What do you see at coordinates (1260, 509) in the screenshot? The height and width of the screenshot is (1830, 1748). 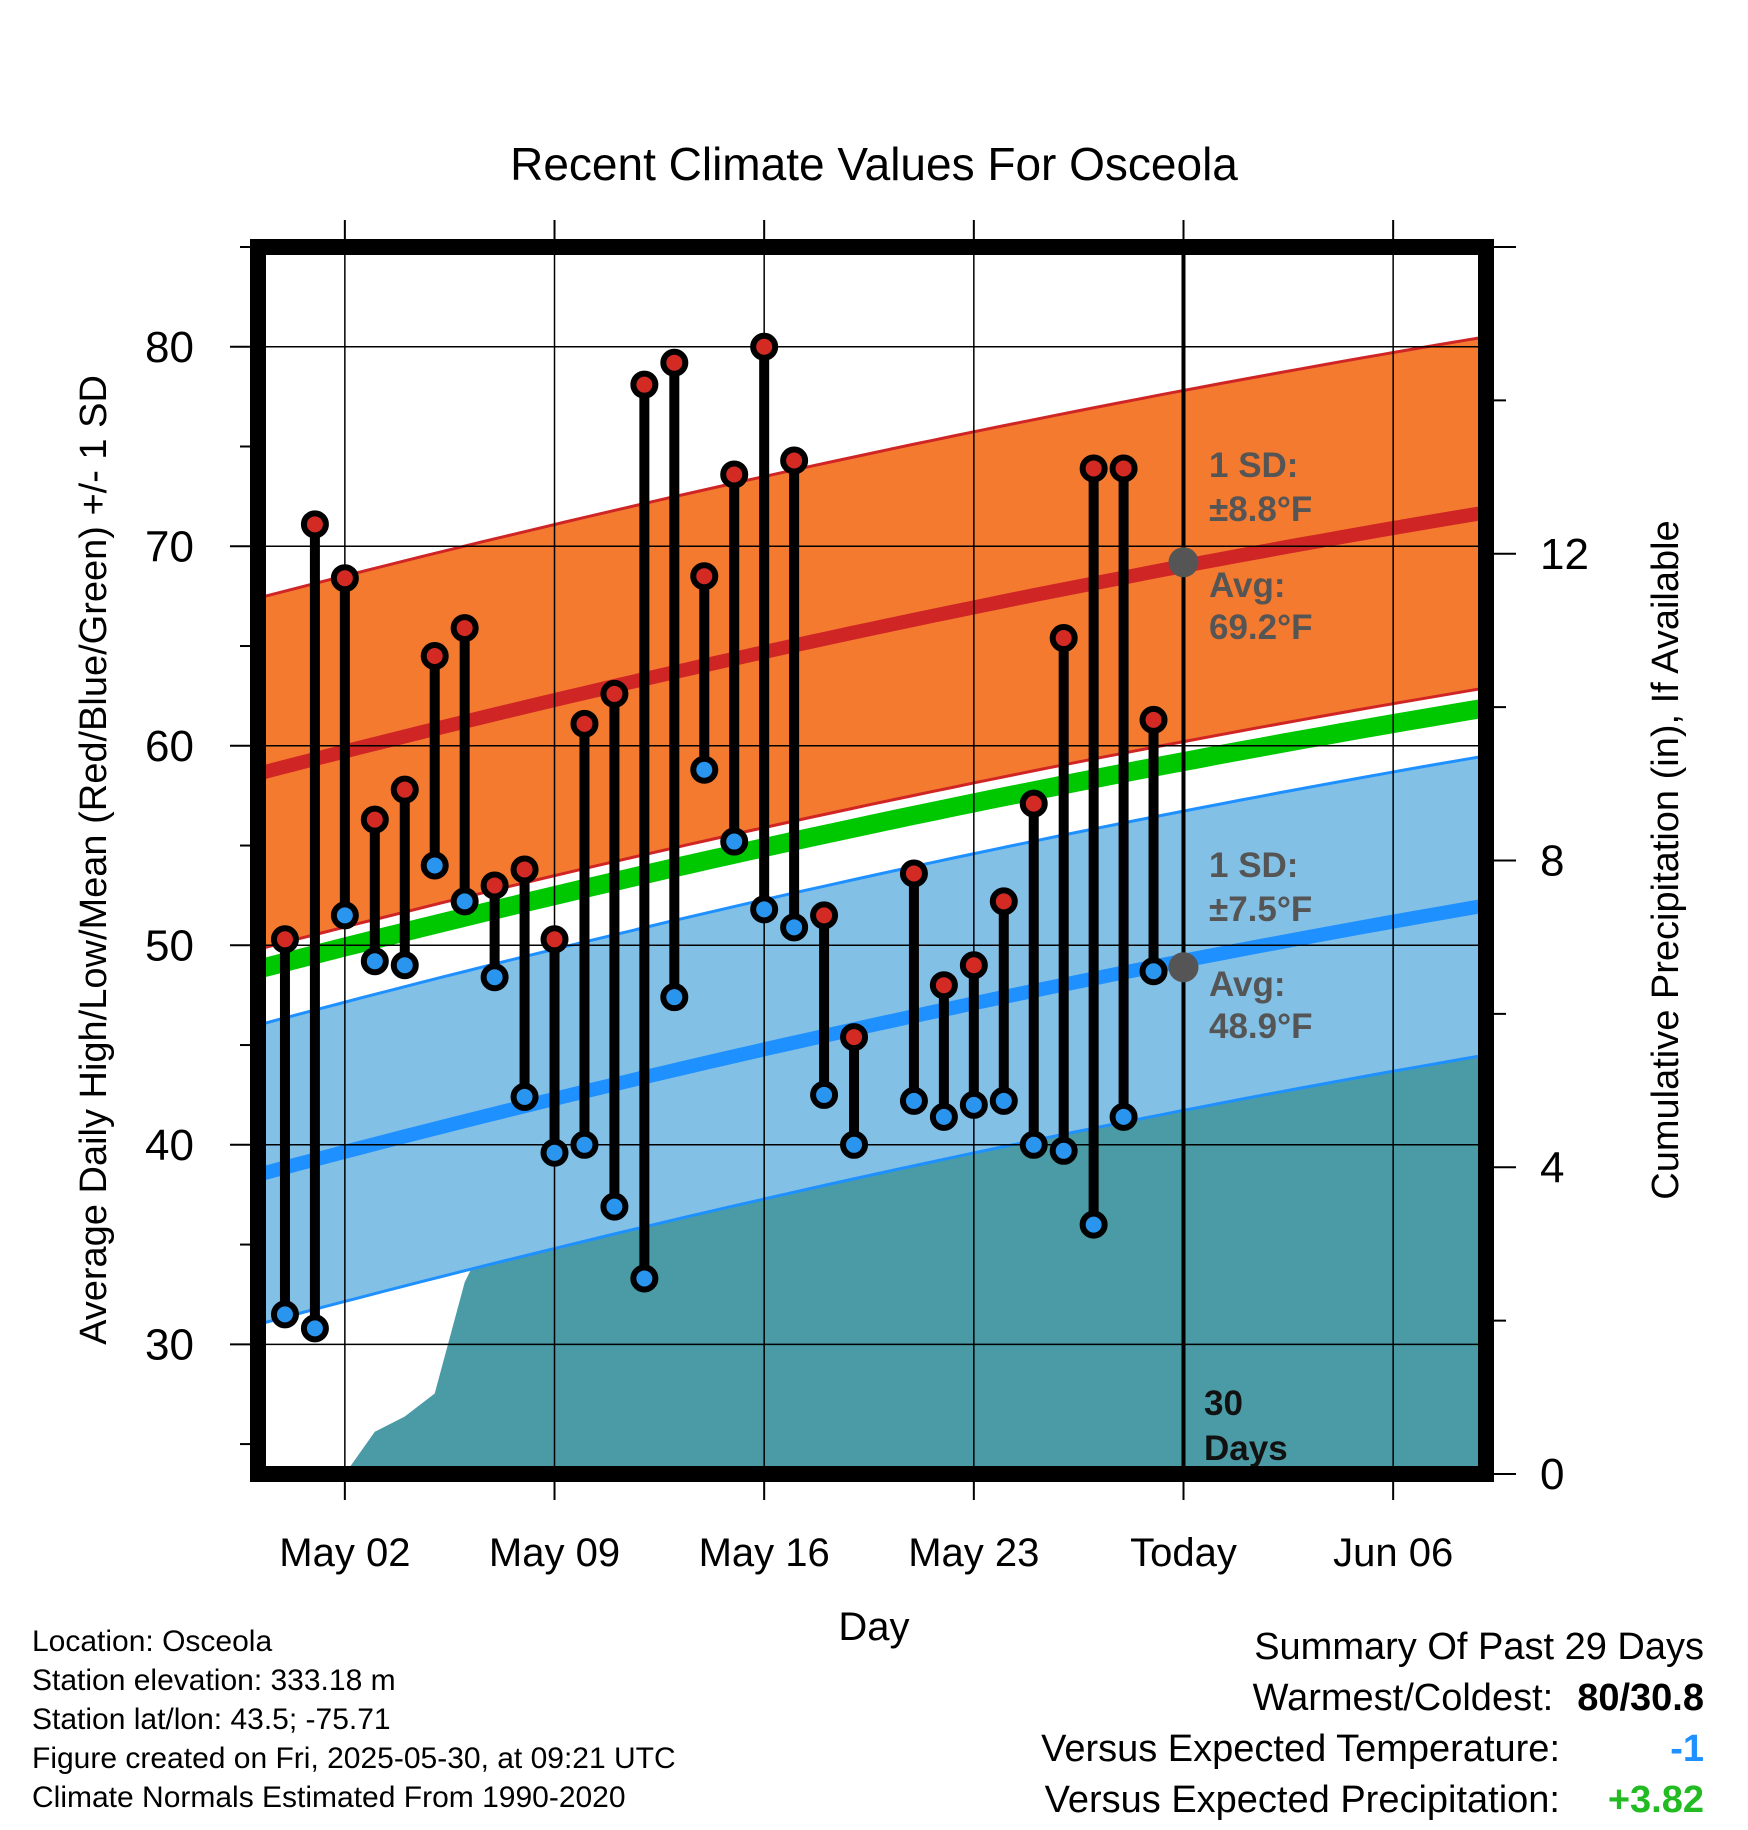 I see `high-sd-value: ±8.8°F` at bounding box center [1260, 509].